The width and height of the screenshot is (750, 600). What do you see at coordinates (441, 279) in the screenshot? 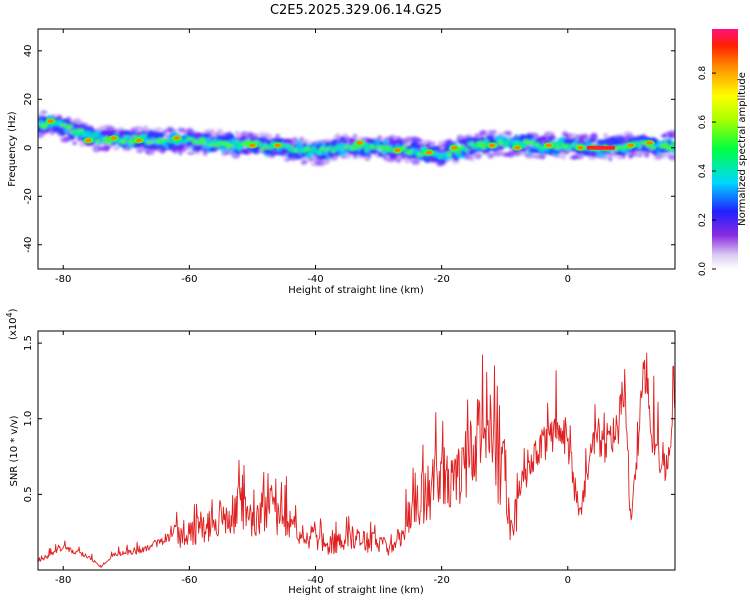
I see `spectrogram-x-tick-label: -20` at bounding box center [441, 279].